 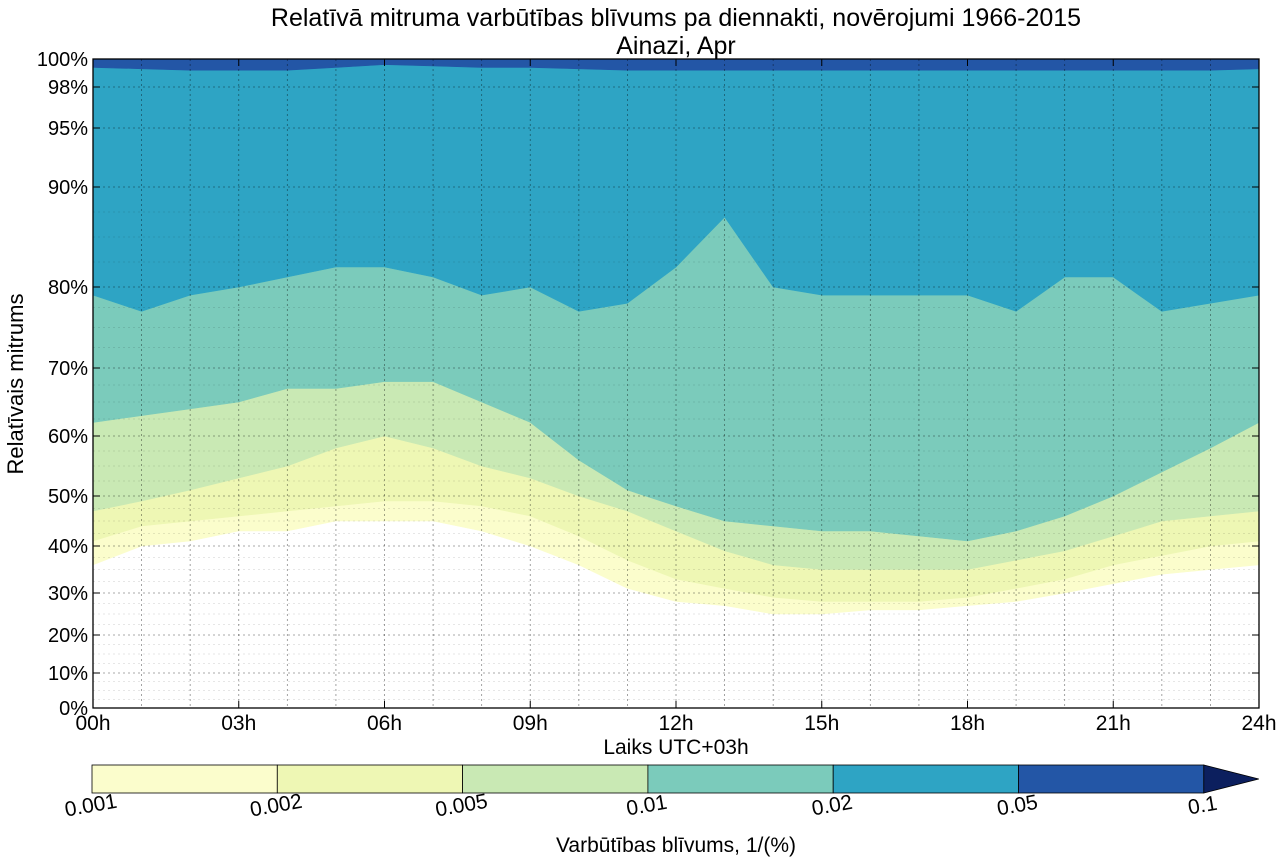 I want to click on colorbar-tick-label: 0.01, so click(x=647, y=806).